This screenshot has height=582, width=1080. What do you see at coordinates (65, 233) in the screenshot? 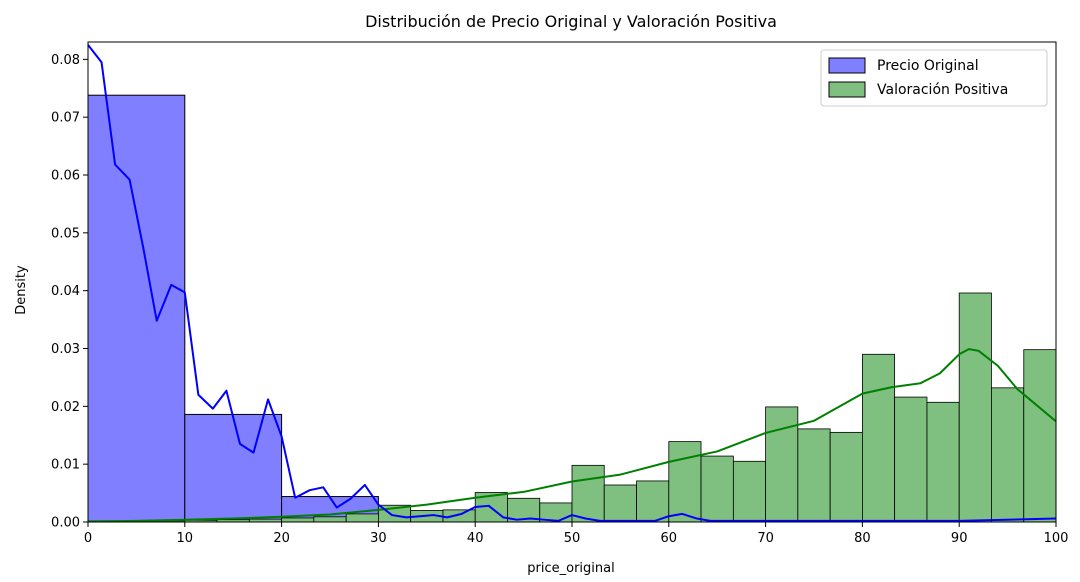
I see `y-tick-label: 0.05` at bounding box center [65, 233].